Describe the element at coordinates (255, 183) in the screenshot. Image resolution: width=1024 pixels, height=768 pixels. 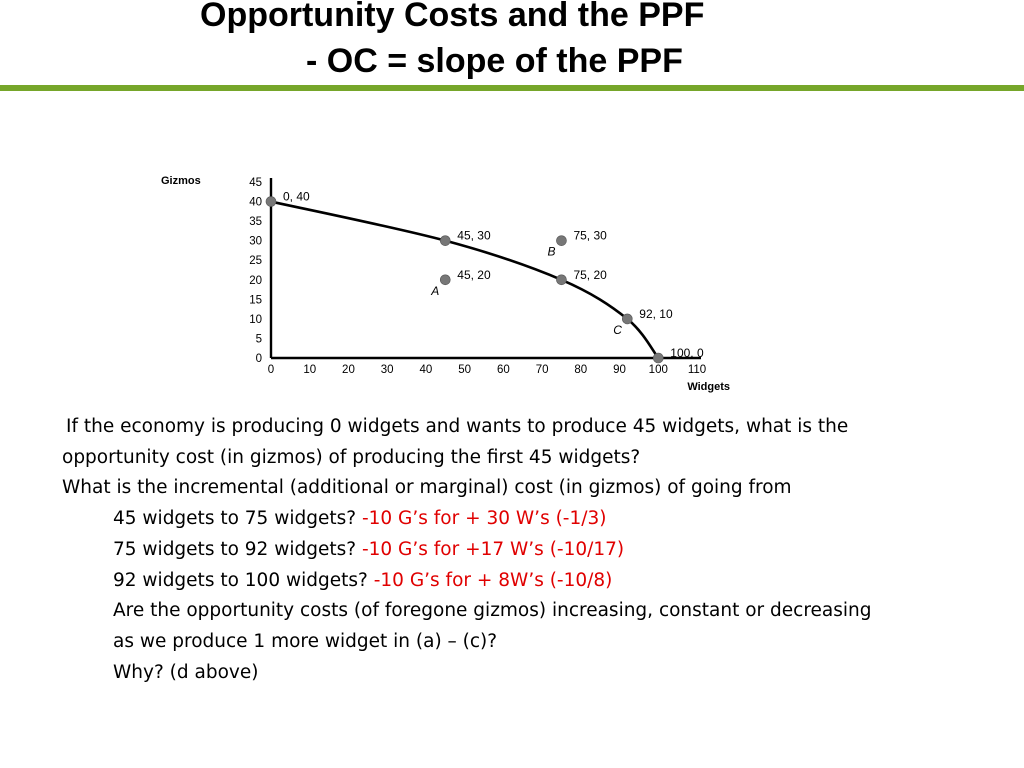
I see `y-tick-label: 45` at that location.